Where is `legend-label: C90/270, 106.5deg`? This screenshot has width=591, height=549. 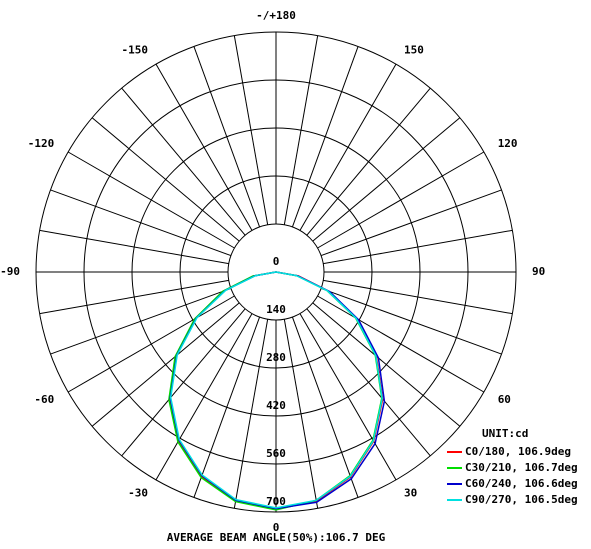
legend-label: C90/270, 106.5deg is located at coordinates (521, 499).